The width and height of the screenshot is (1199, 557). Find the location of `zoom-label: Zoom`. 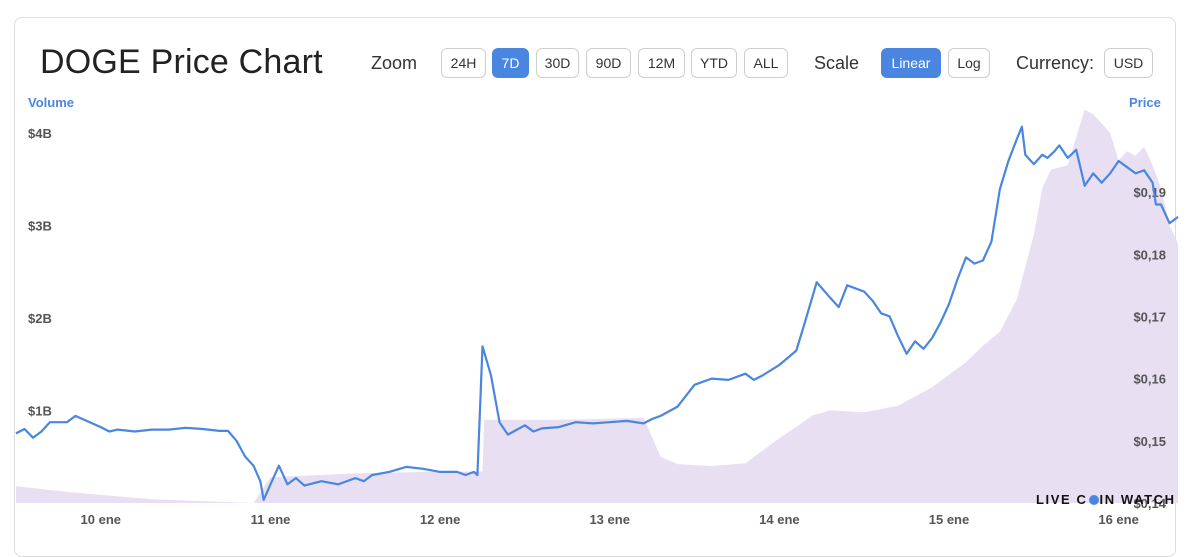

zoom-label: Zoom is located at coordinates (394, 63).